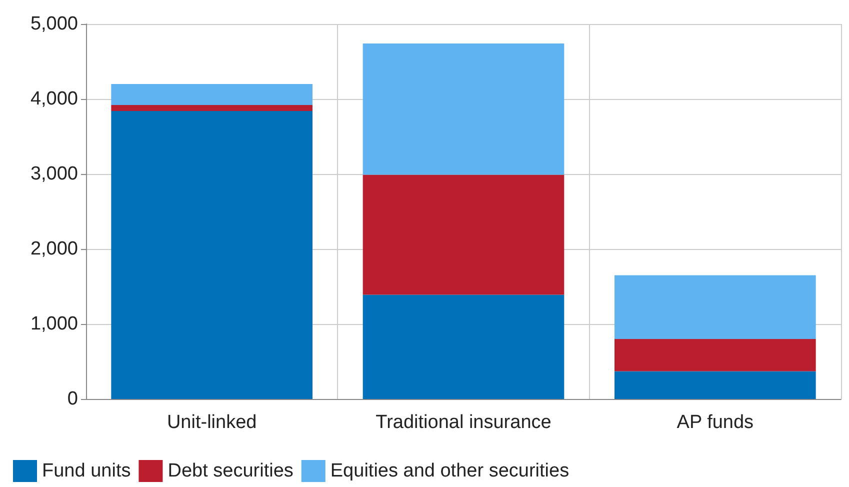 Image resolution: width=849 pixels, height=487 pixels. Describe the element at coordinates (211, 422) in the screenshot. I see `x-tick-label: Unit-linked` at that location.